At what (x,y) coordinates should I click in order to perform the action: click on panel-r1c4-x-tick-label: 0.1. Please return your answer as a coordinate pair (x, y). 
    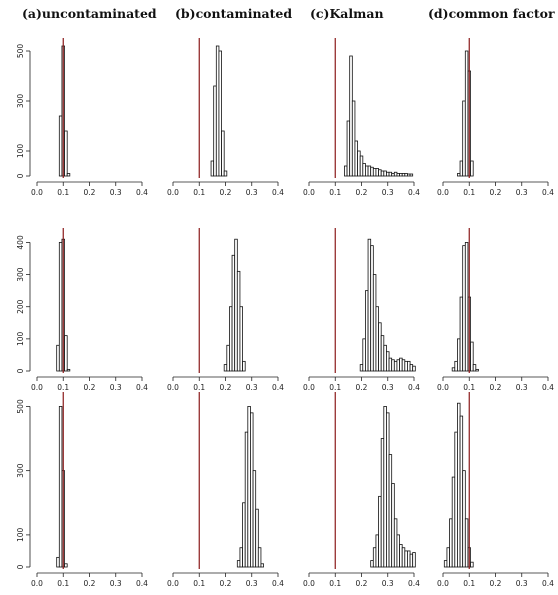
    Looking at the image, I should click on (469, 192).